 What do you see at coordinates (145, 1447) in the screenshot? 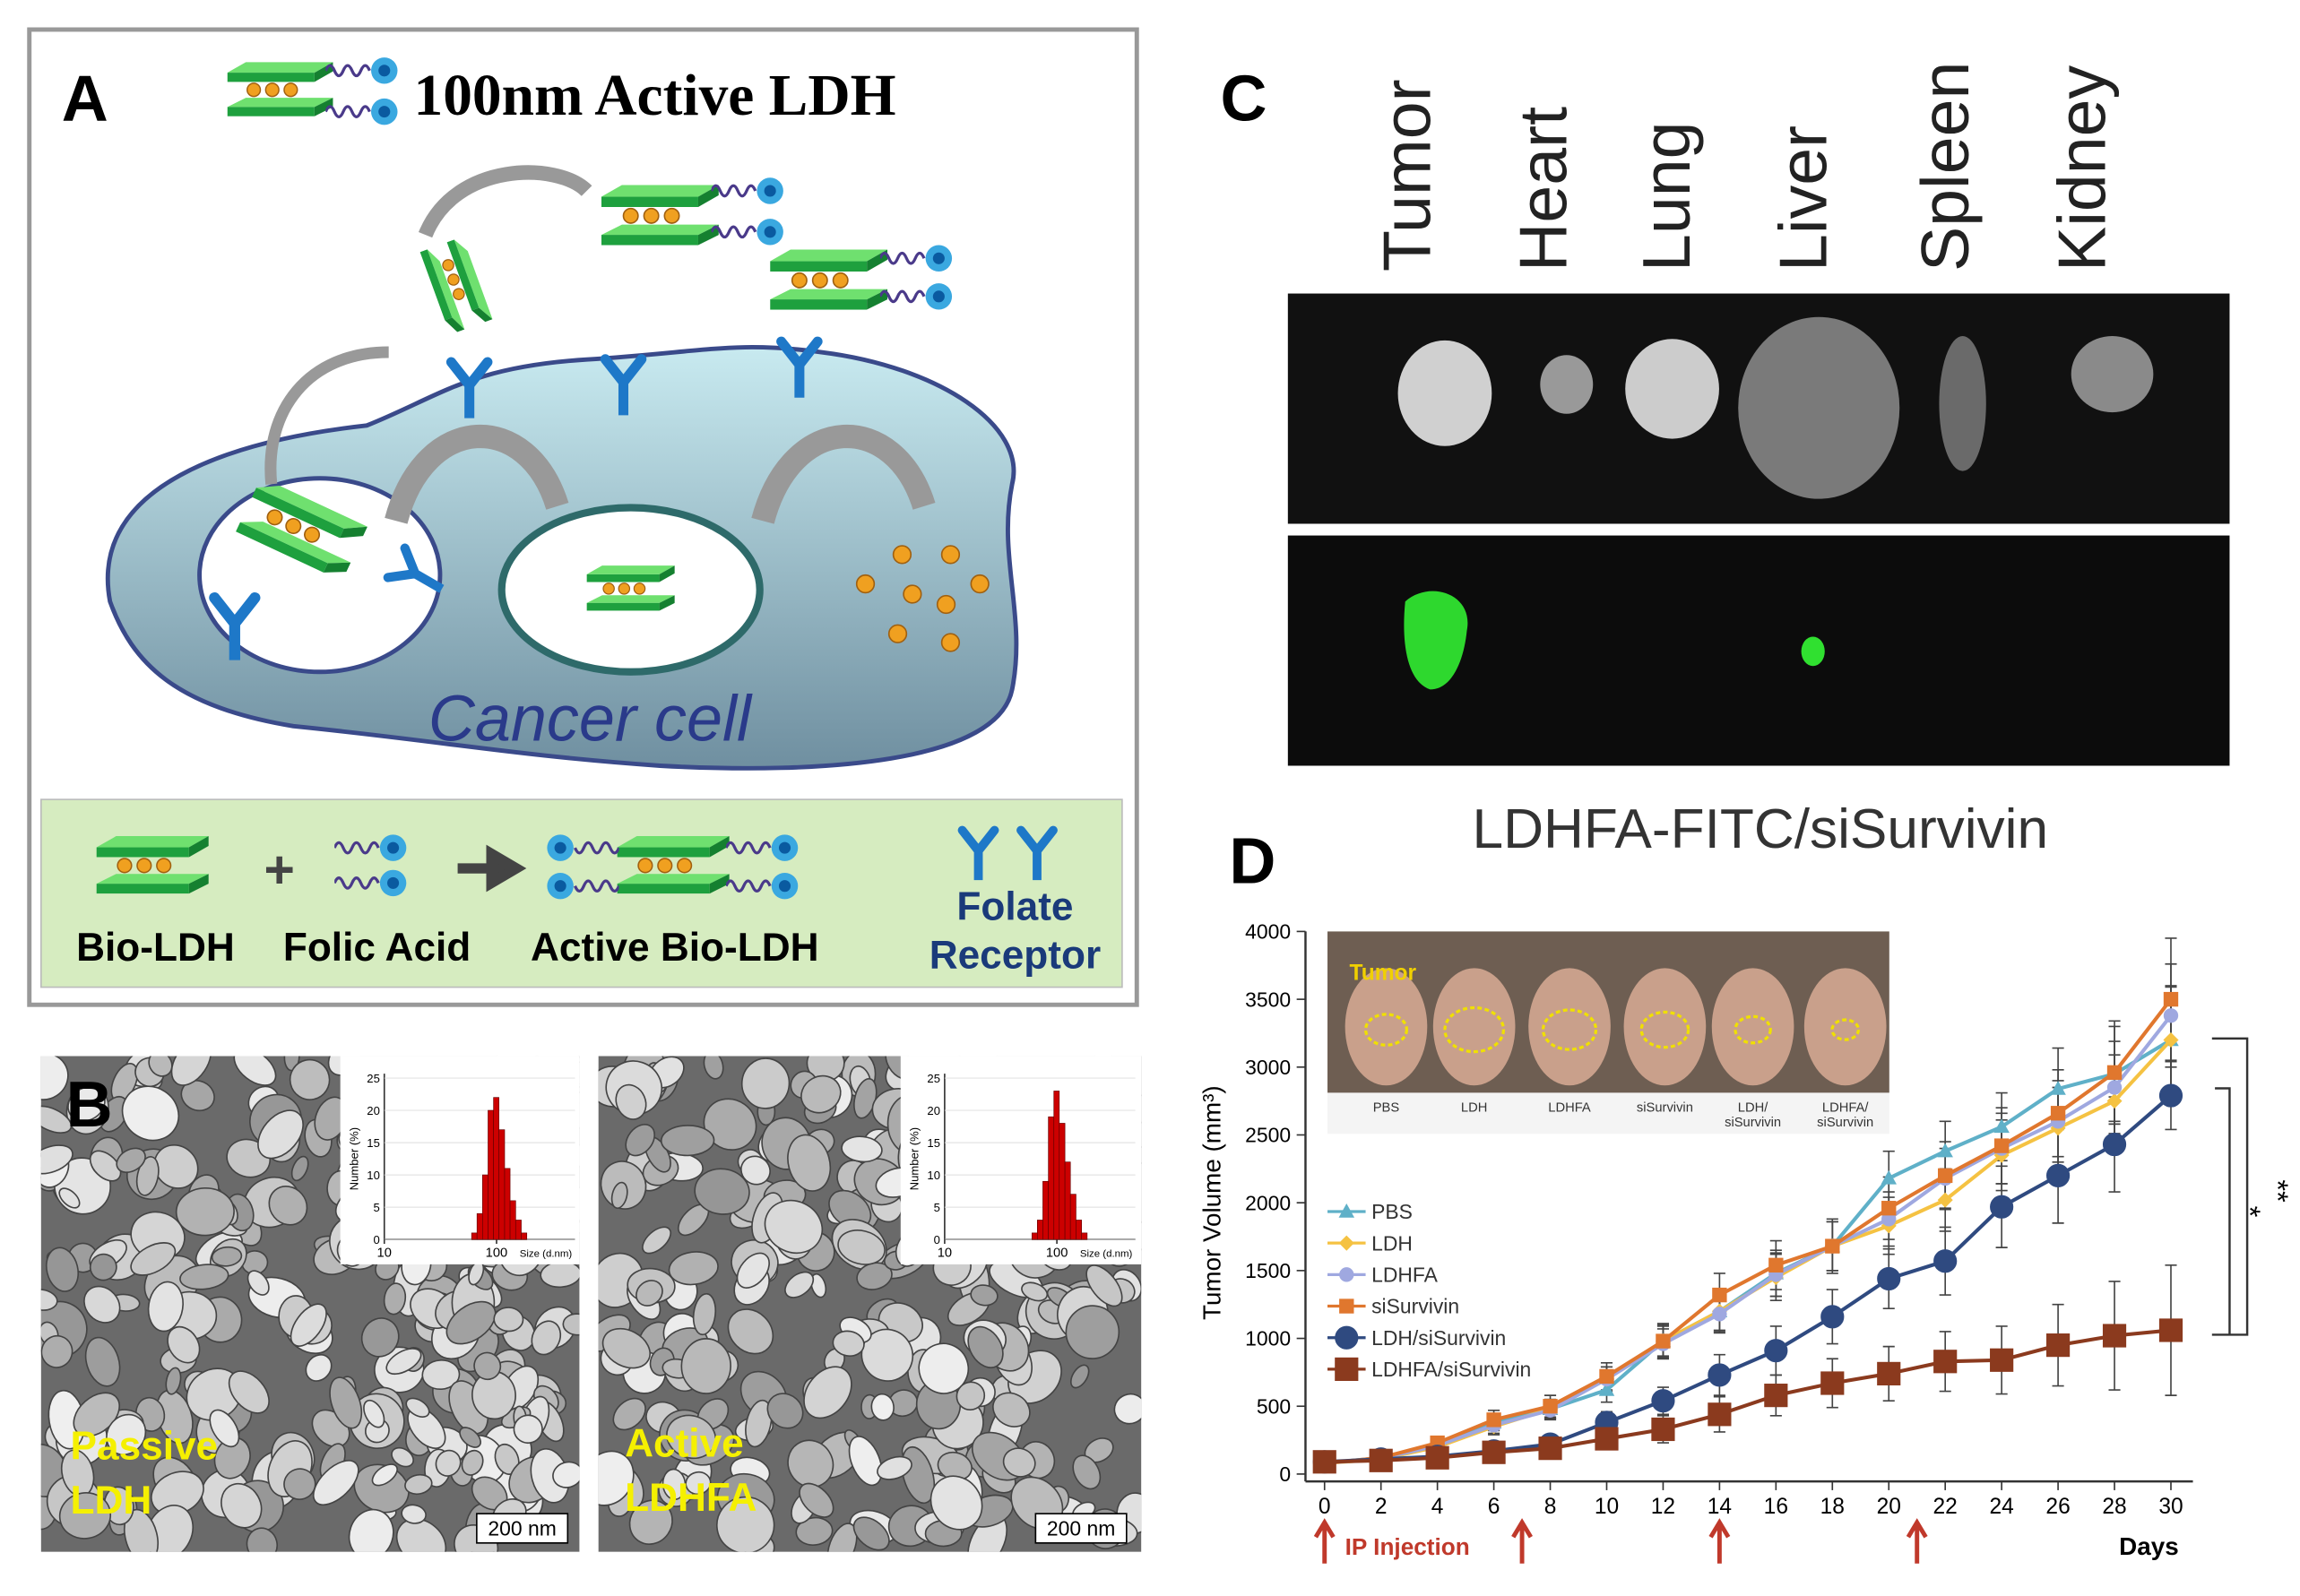
I see `caption: Passive` at bounding box center [145, 1447].